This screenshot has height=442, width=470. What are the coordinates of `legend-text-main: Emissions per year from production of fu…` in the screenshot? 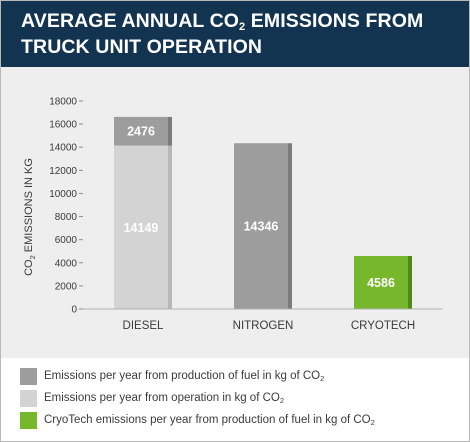 It's located at (182, 376).